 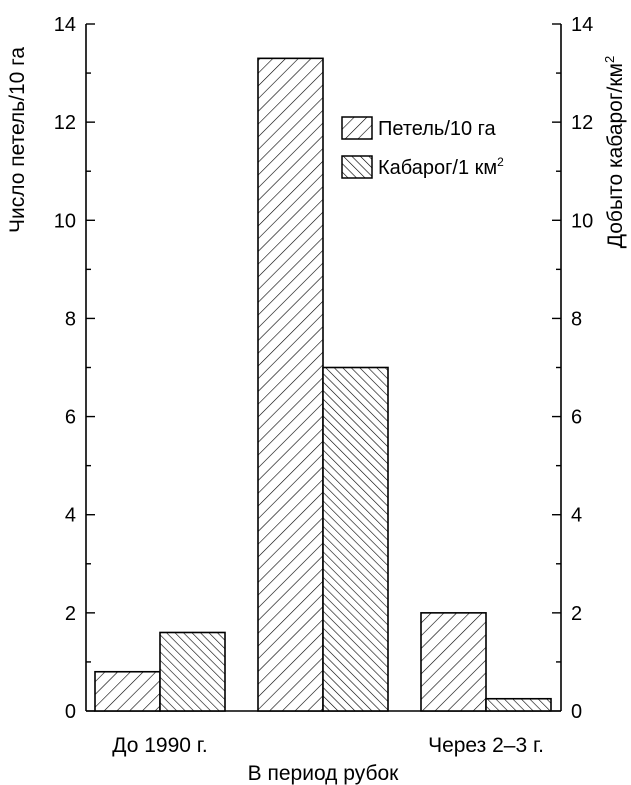 I want to click on y-axis-label-right-text: Добыто кабарог/км, so click(x=615, y=155).